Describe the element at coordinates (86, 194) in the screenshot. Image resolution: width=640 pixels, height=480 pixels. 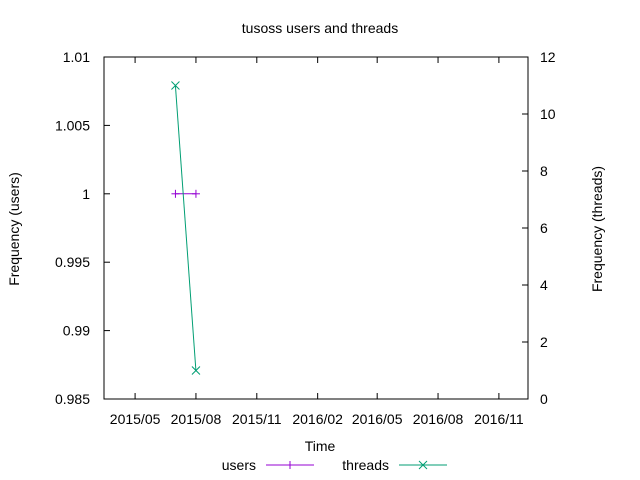
I see `y-left-tick-label: 1` at that location.